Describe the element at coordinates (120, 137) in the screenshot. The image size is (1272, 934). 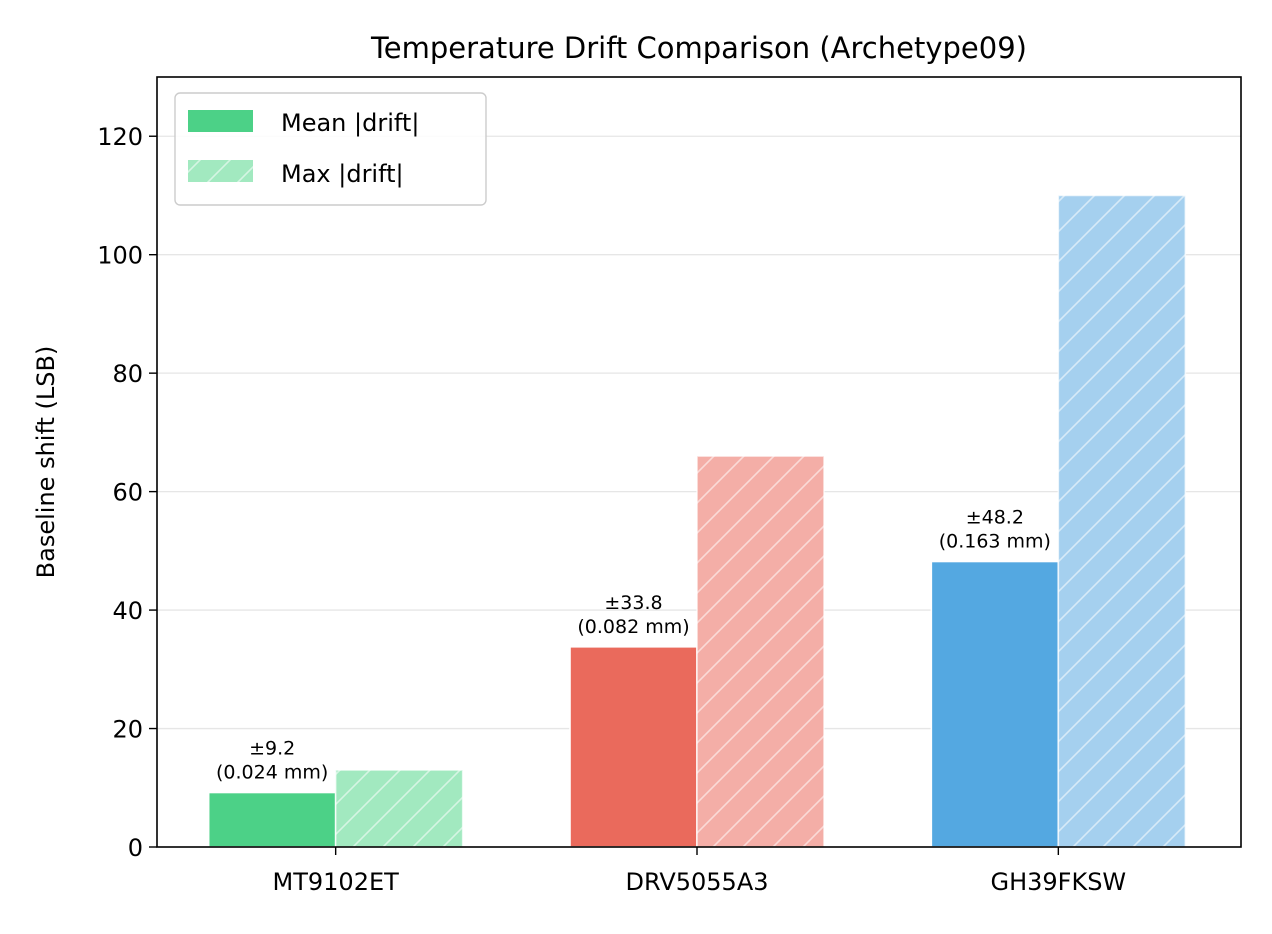
I see `y-tick-label: 120` at that location.